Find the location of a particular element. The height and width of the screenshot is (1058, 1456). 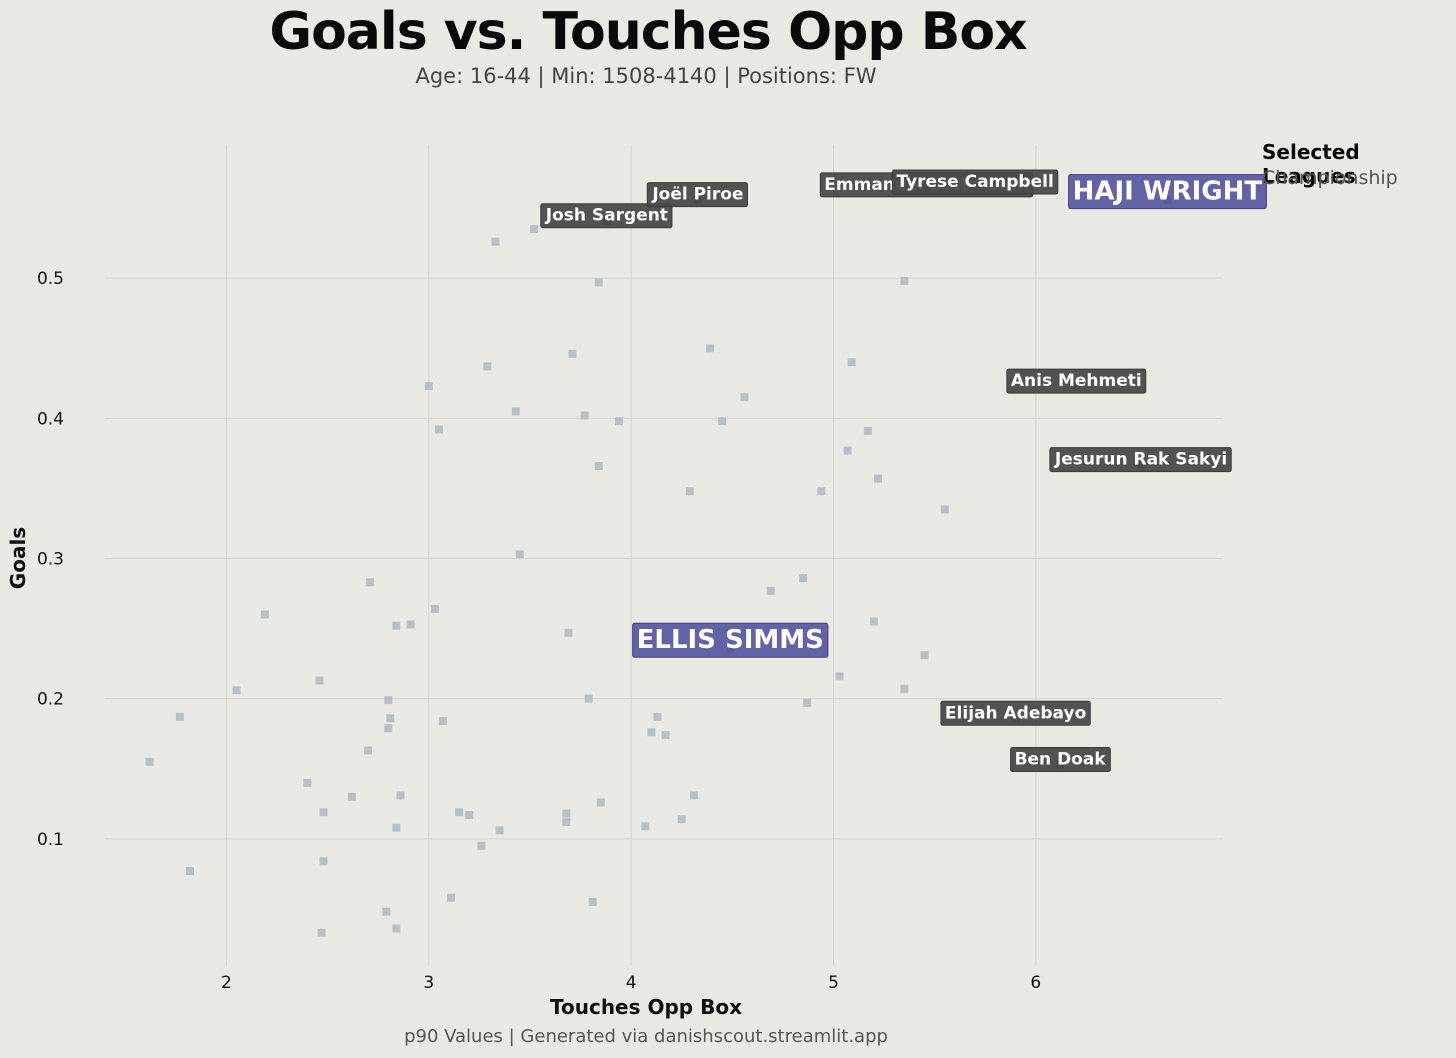

player-label: Josh Sargent is located at coordinates (606, 216).